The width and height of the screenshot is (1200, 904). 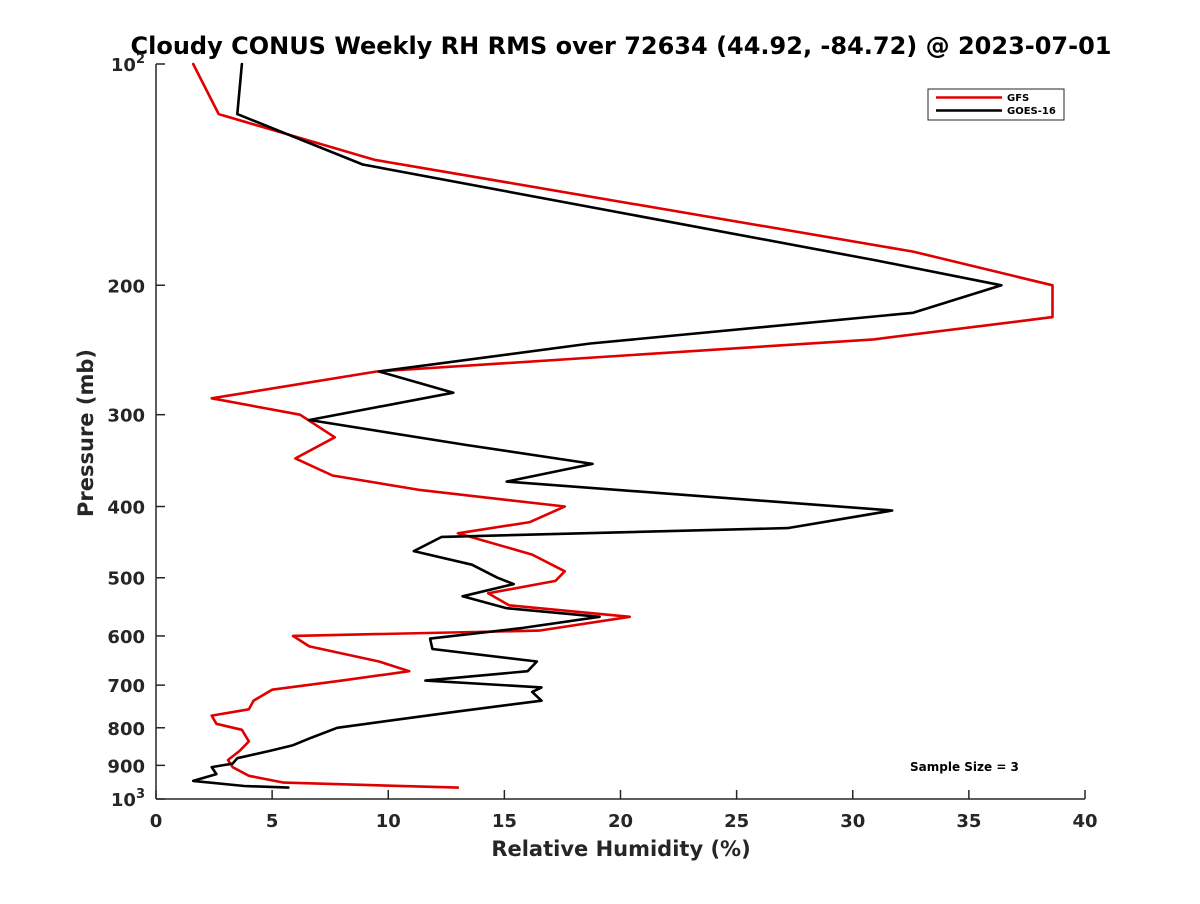 What do you see at coordinates (156, 821) in the screenshot?
I see `x-tick-label: 0` at bounding box center [156, 821].